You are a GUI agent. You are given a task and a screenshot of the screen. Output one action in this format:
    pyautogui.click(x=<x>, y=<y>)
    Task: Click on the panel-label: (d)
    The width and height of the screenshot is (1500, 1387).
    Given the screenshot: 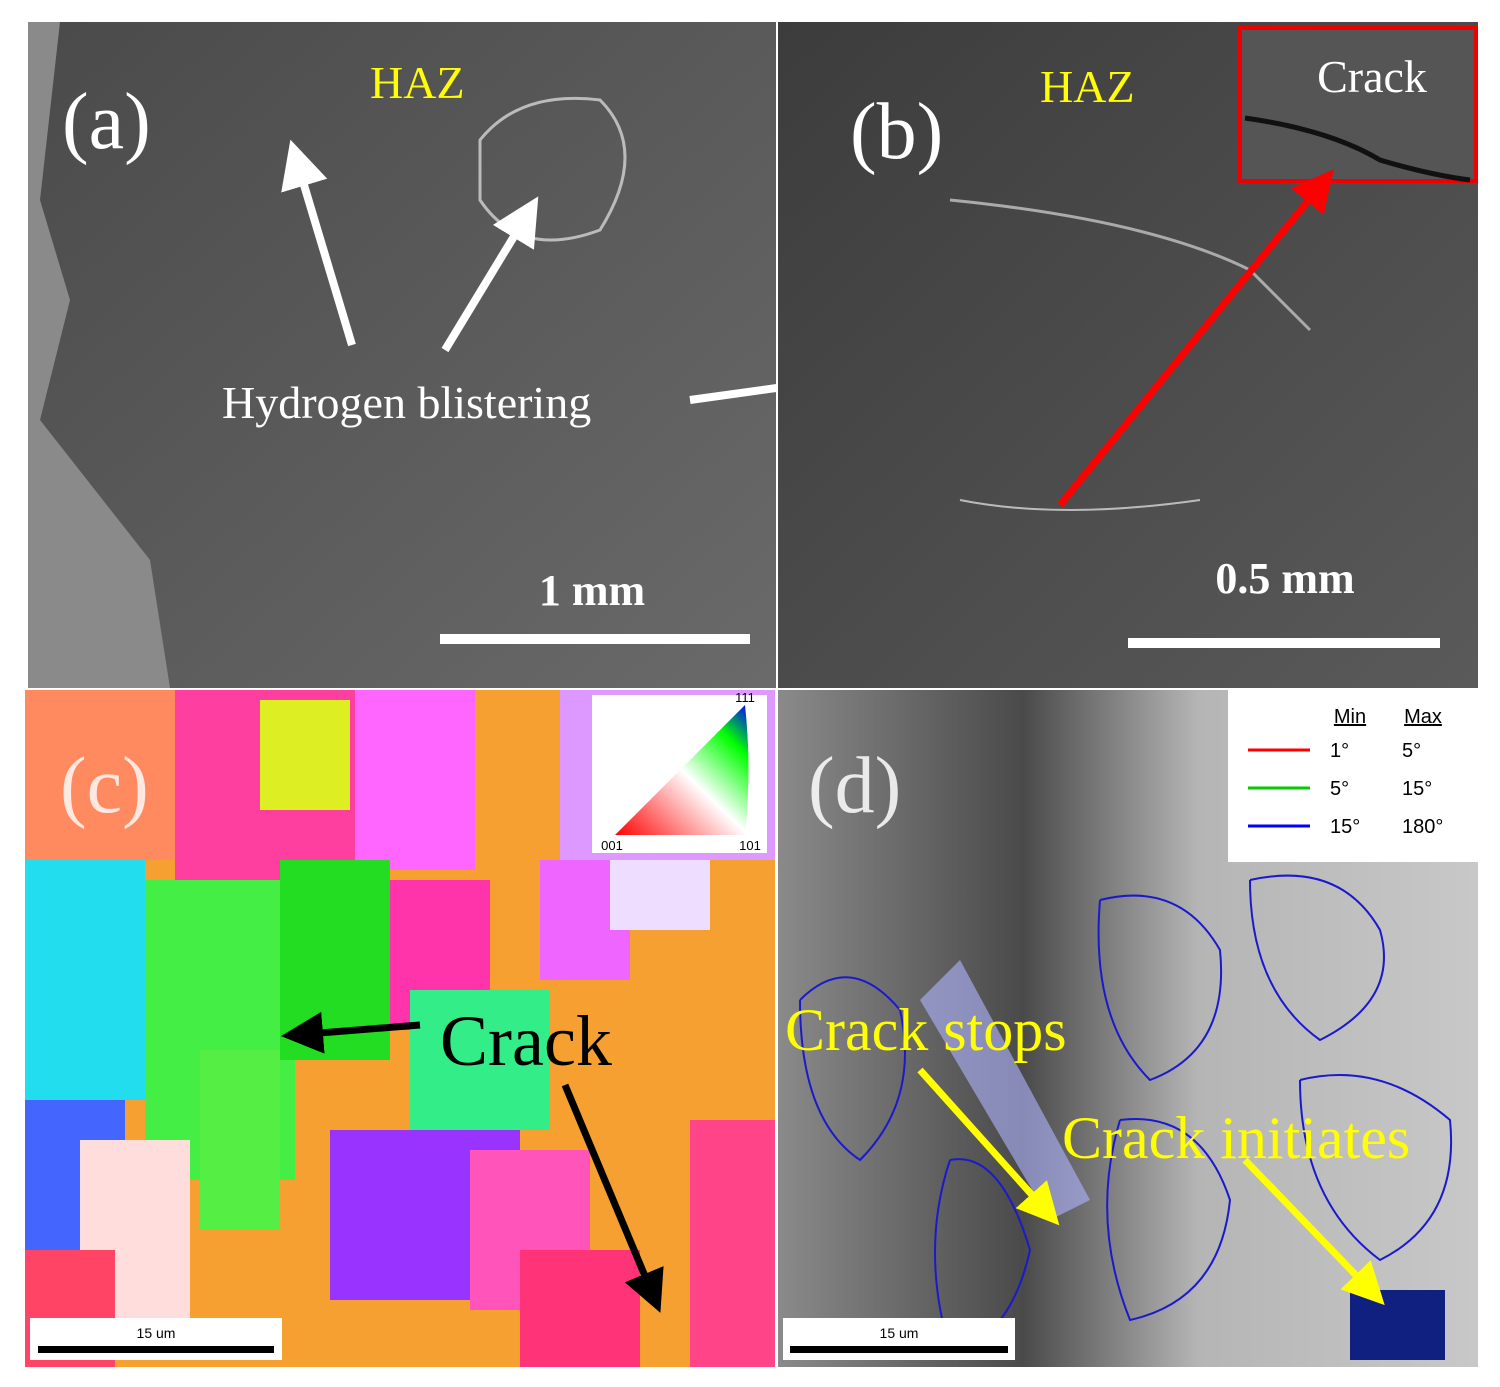 What is the action you would take?
    pyautogui.click(x=854, y=786)
    